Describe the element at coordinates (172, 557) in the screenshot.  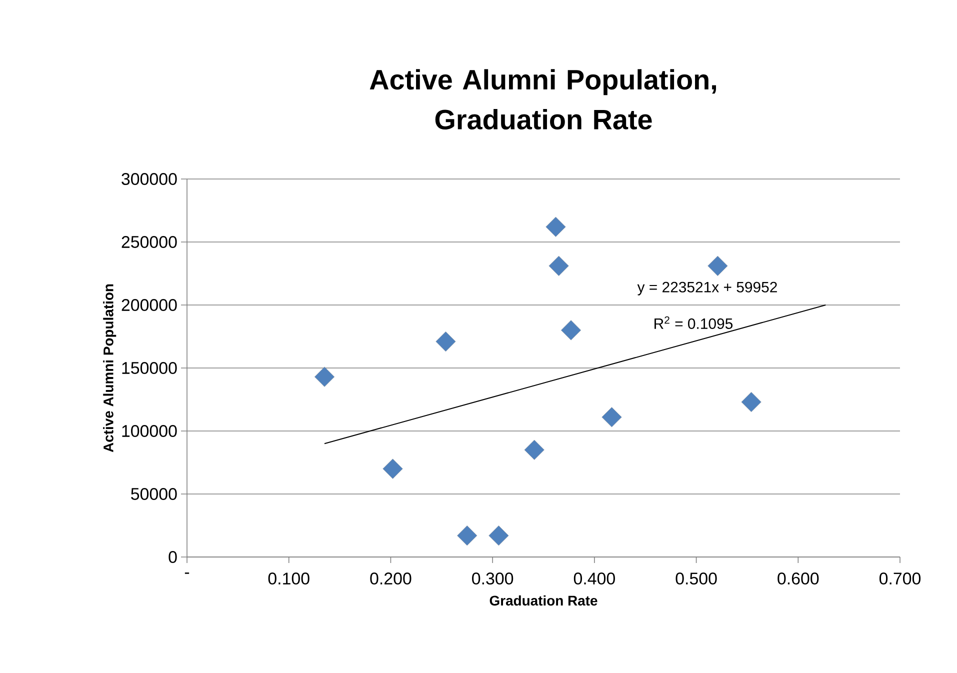
I see `y-tick-label: 0` at that location.